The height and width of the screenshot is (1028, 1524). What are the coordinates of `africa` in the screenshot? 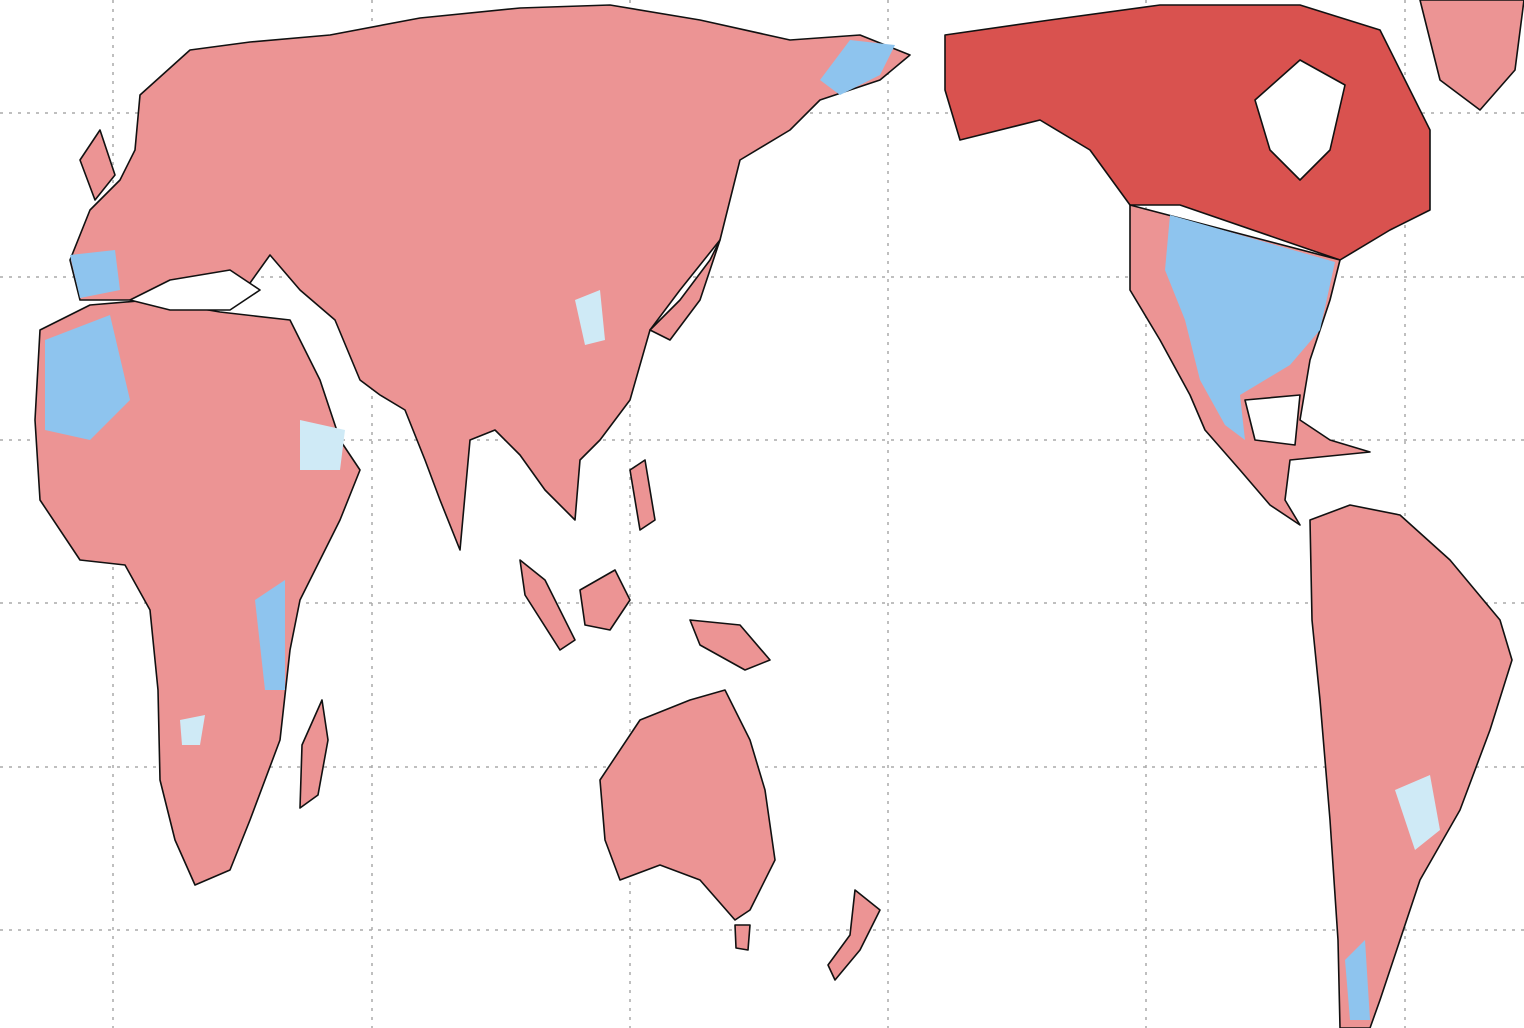 It's located at (197, 592).